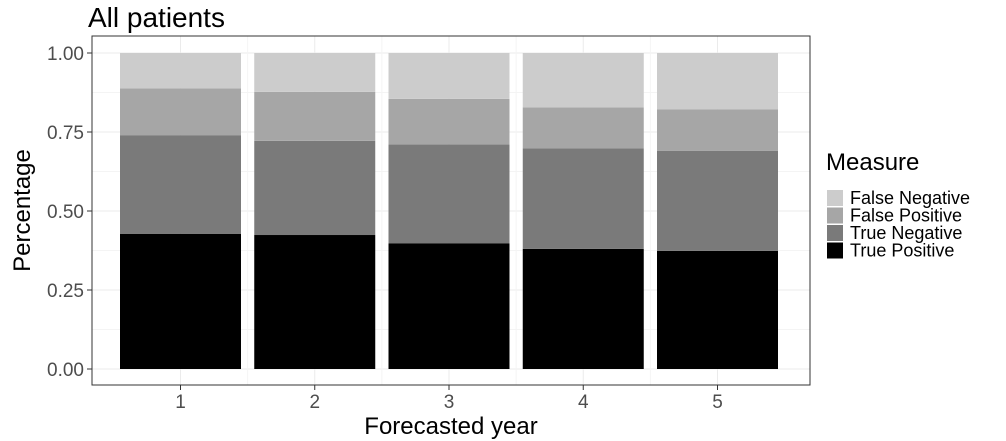 The width and height of the screenshot is (1006, 441). I want to click on y-tick-label: 0.75, so click(65, 133).